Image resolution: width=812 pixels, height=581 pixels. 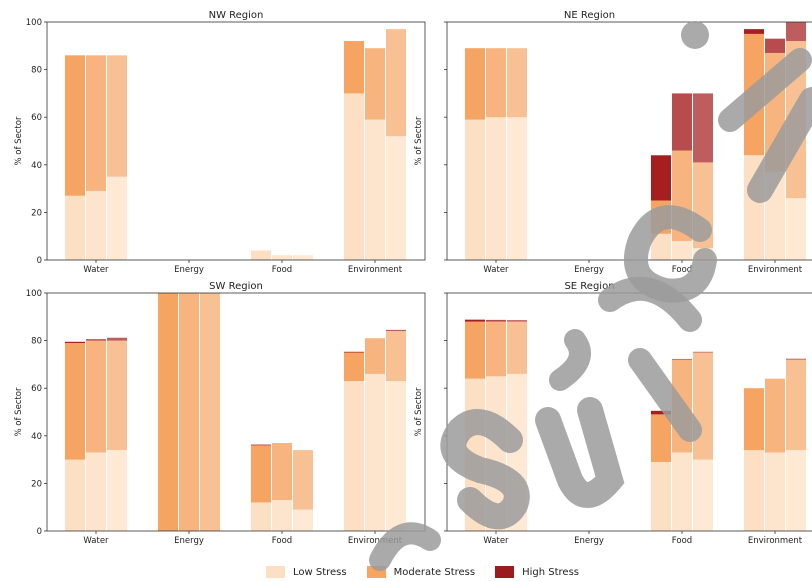 I want to click on panel-title: SE Region, so click(x=589, y=286).